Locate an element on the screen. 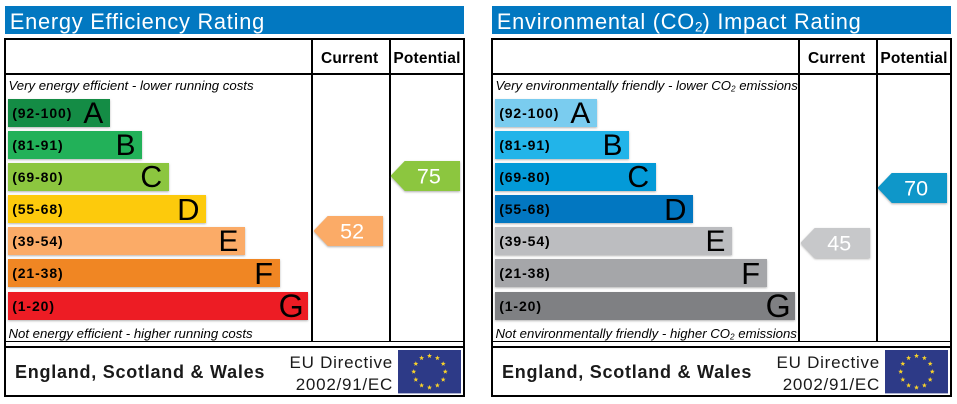 Image resolution: width=957 pixels, height=404 pixels. svg-text: 70 is located at coordinates (916, 189).